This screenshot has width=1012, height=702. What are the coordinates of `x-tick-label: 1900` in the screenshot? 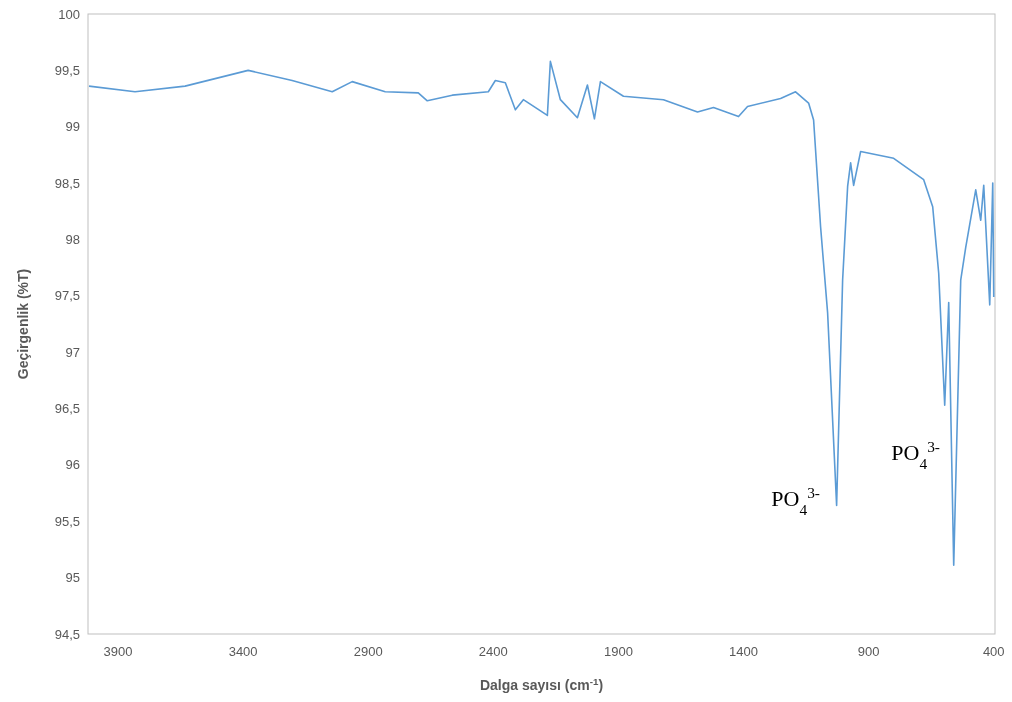 It's located at (618, 651).